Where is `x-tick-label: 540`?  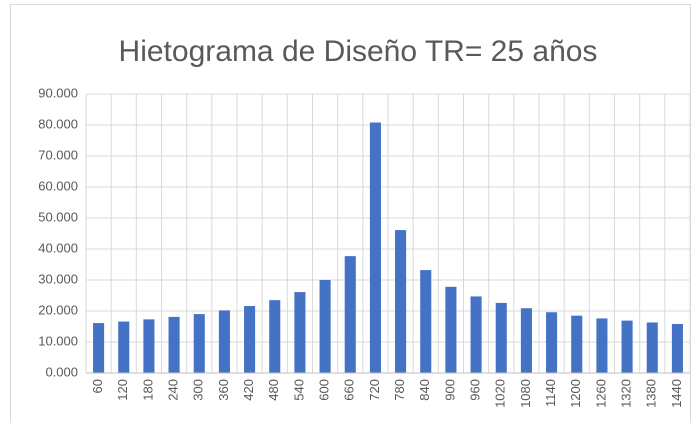
x-tick-label: 540 is located at coordinates (298, 390).